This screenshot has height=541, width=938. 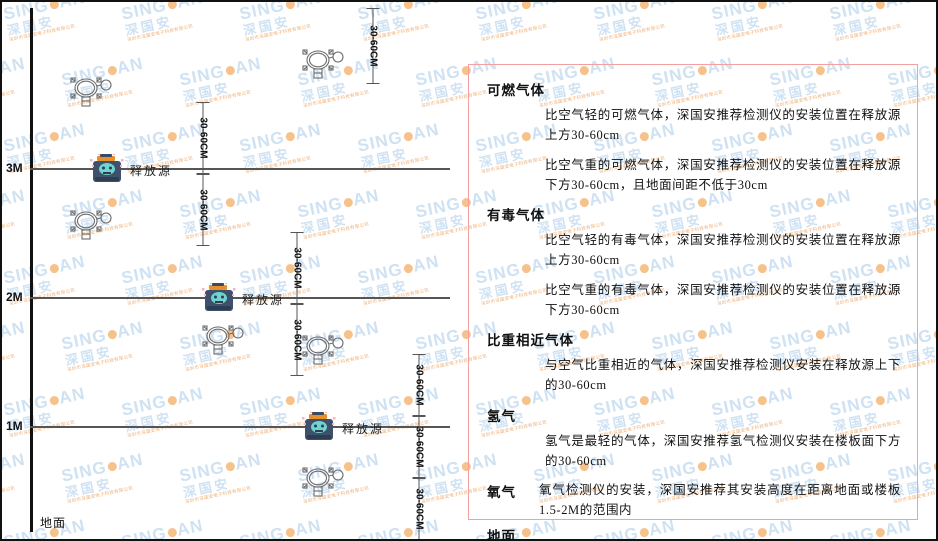 What do you see at coordinates (723, 375) in the screenshot?
I see `panel-paragraph: 与空气比重相近的气体，深国安推荐检测仪安装在释放源上下的30-60cm` at bounding box center [723, 375].